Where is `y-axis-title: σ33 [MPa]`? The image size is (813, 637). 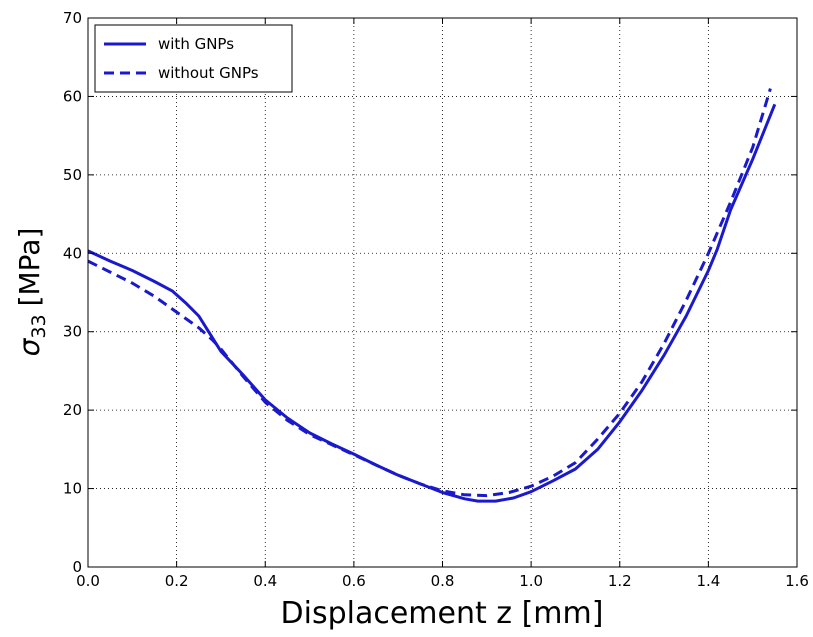
y-axis-title: σ33 [MPa] is located at coordinates (31, 292).